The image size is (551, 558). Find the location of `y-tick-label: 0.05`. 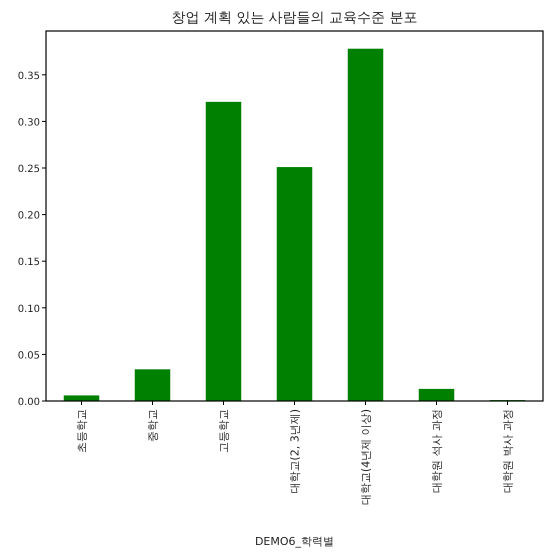

y-tick-label: 0.05 is located at coordinates (29, 356).